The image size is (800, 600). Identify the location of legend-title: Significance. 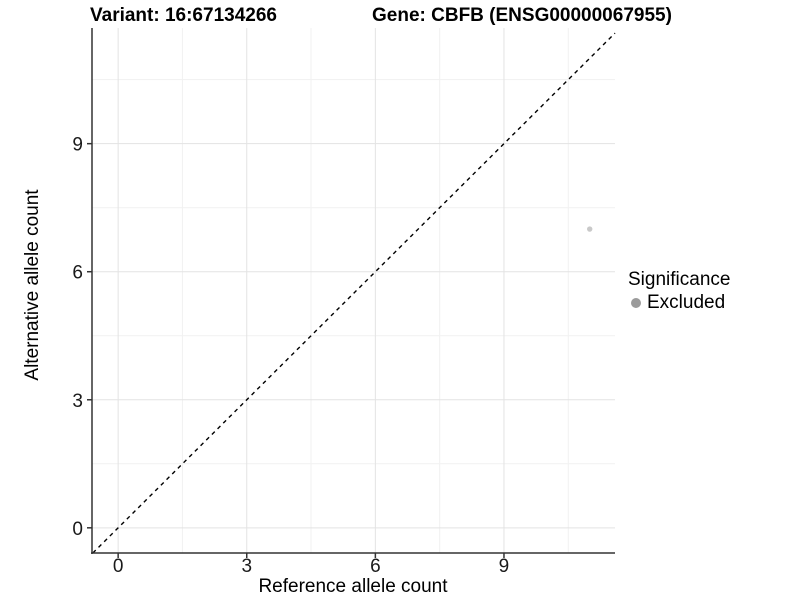
(679, 279).